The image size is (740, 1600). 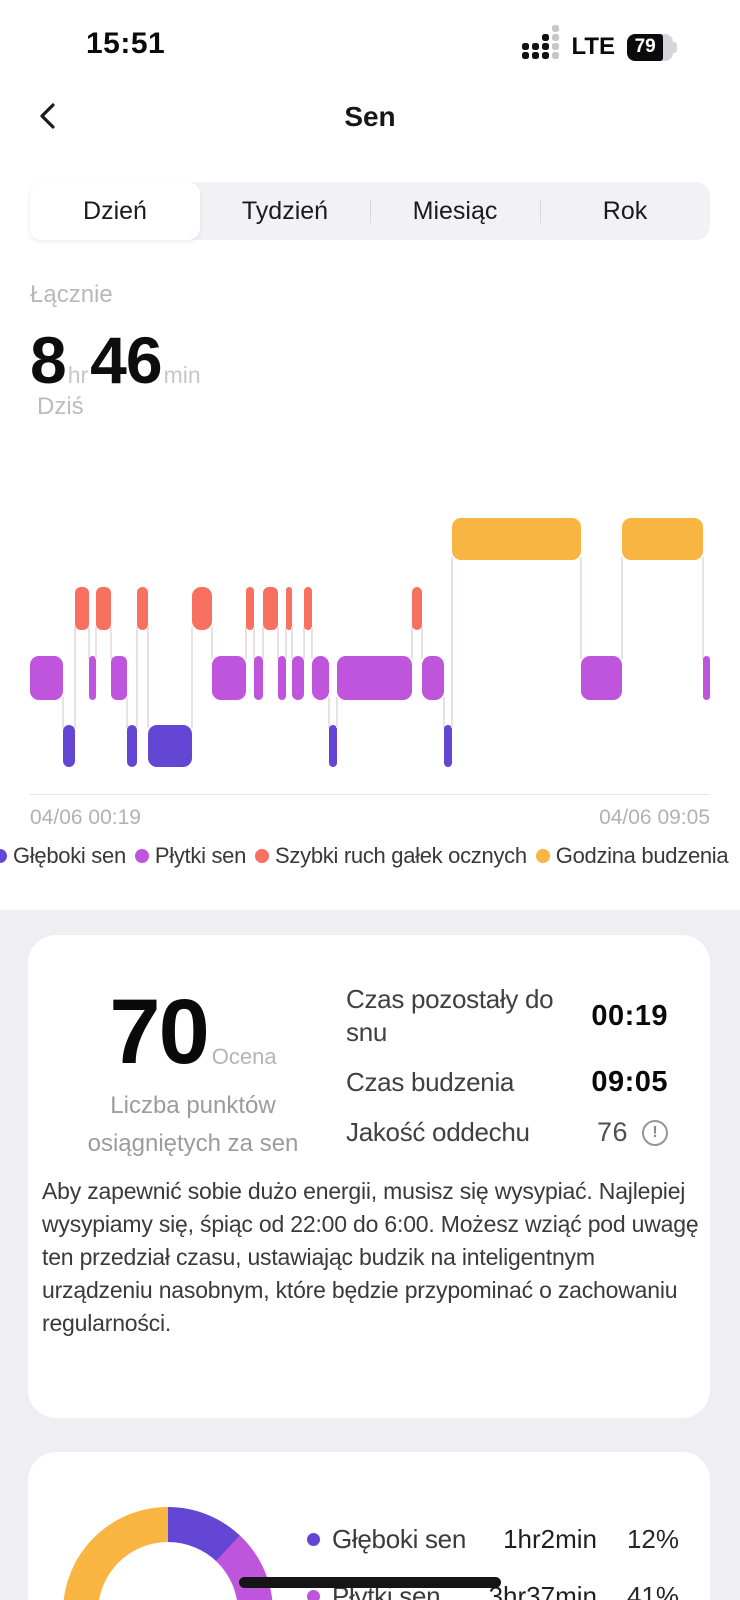 I want to click on minutes-value: 46, so click(x=126, y=360).